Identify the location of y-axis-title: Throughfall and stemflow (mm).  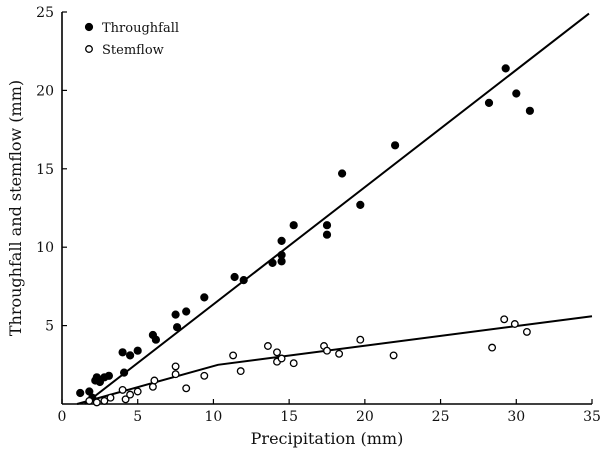
(15, 208).